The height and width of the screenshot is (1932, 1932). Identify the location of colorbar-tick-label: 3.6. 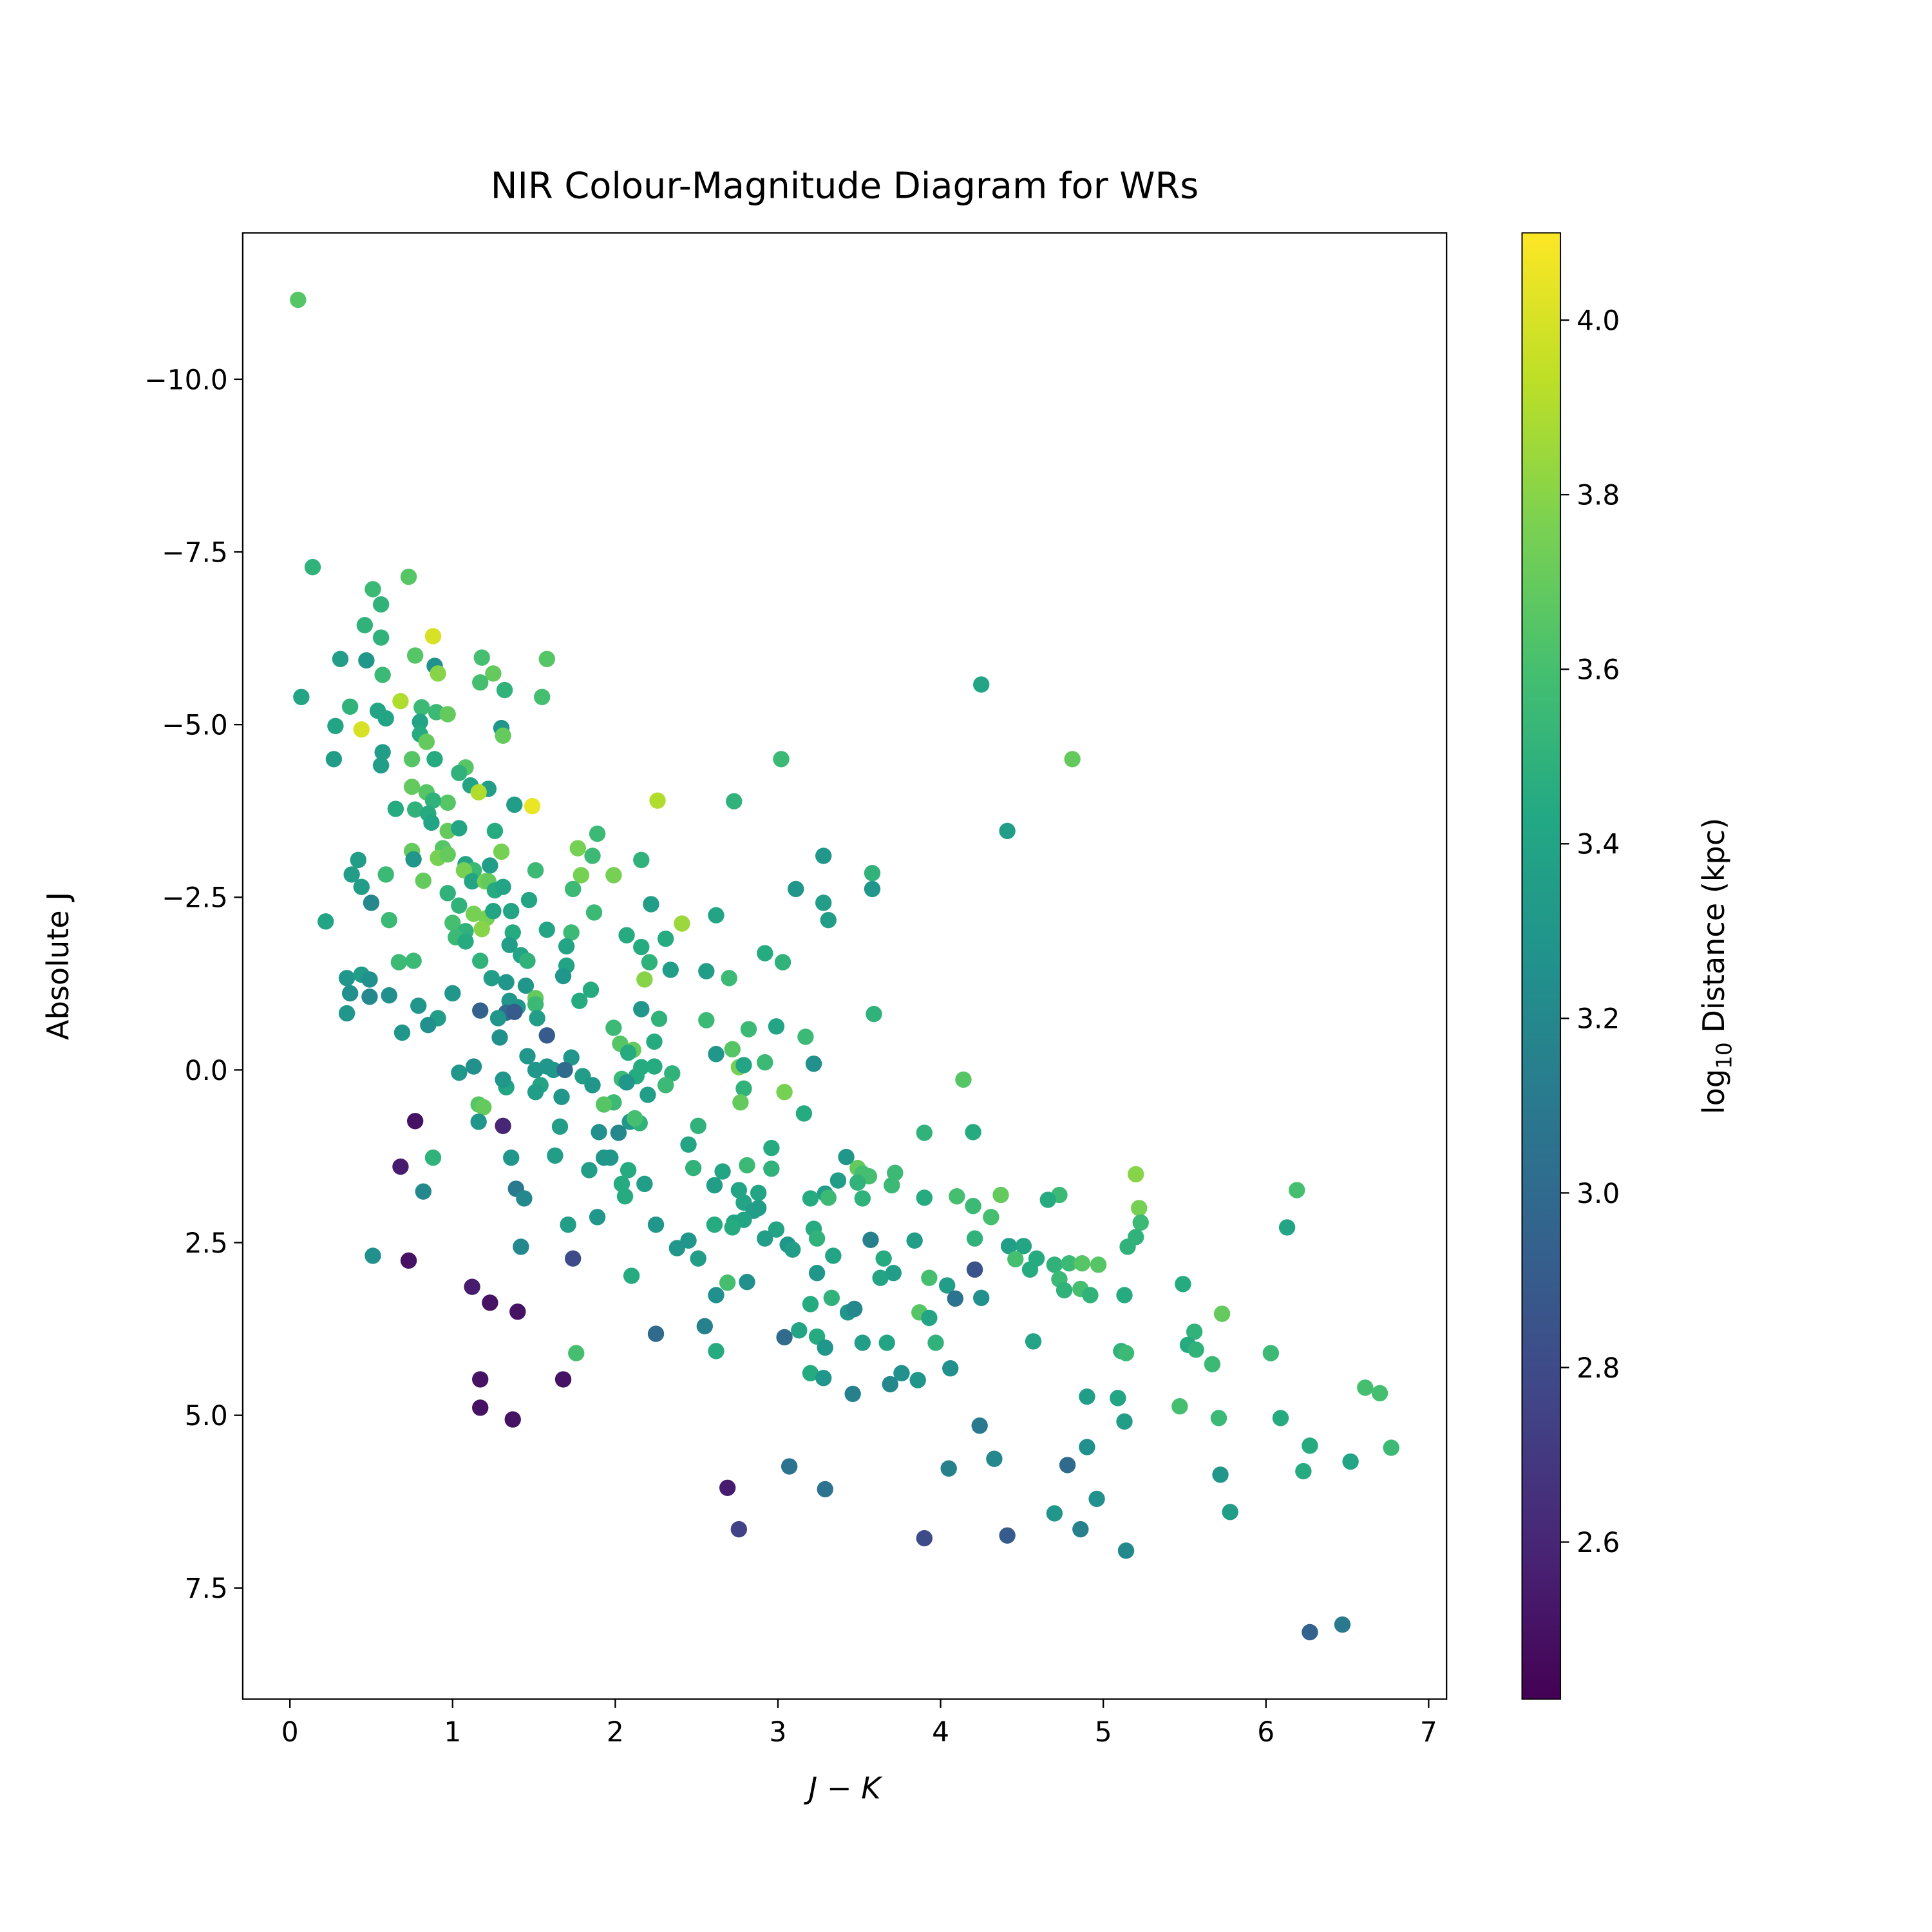
(1599, 670).